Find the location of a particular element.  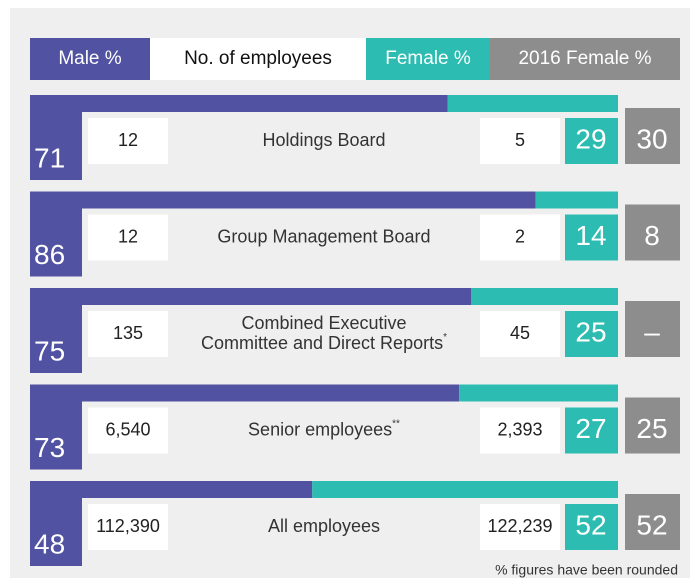

female-count: 122,239 is located at coordinates (519, 526).